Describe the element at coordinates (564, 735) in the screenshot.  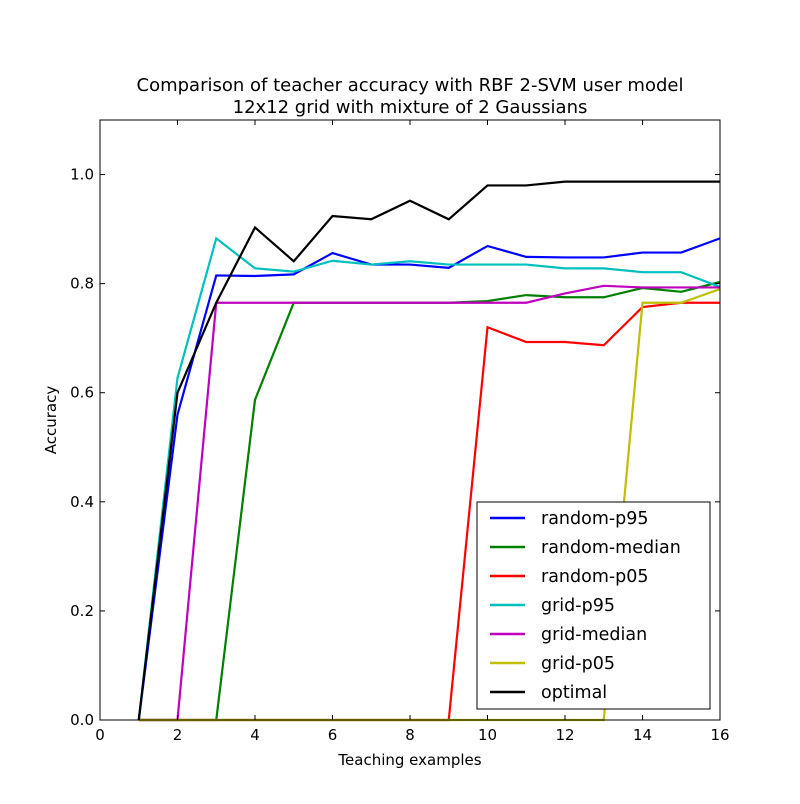
I see `x-tick-label: 12` at that location.